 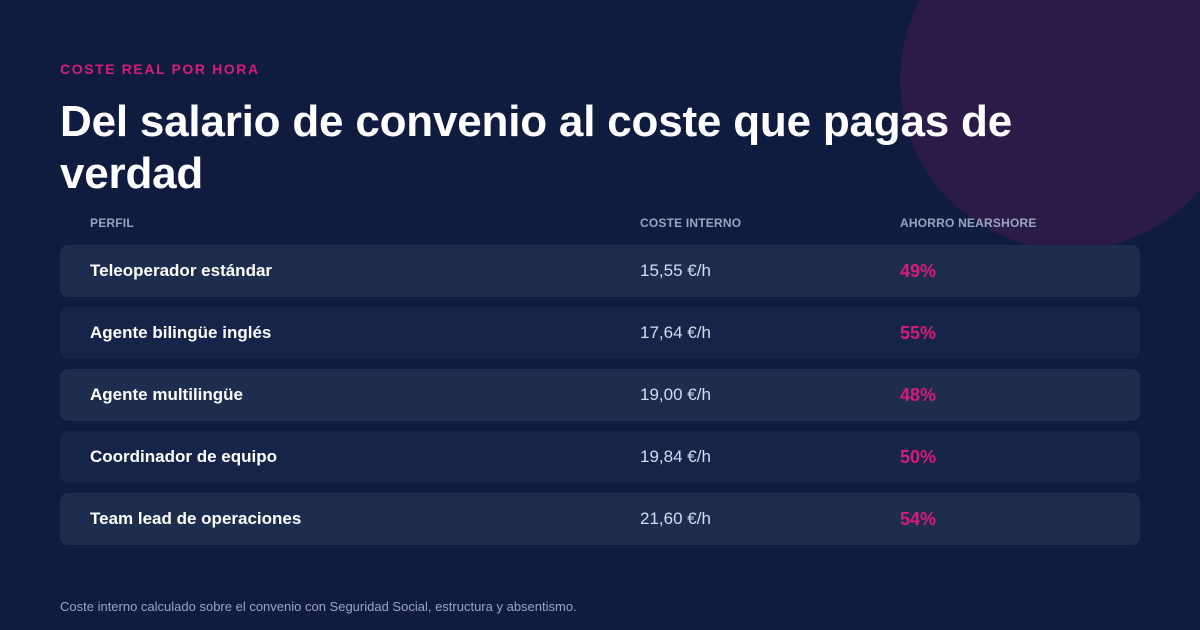 I want to click on profile-cell: Agente bilingüe inglés, so click(x=181, y=332).